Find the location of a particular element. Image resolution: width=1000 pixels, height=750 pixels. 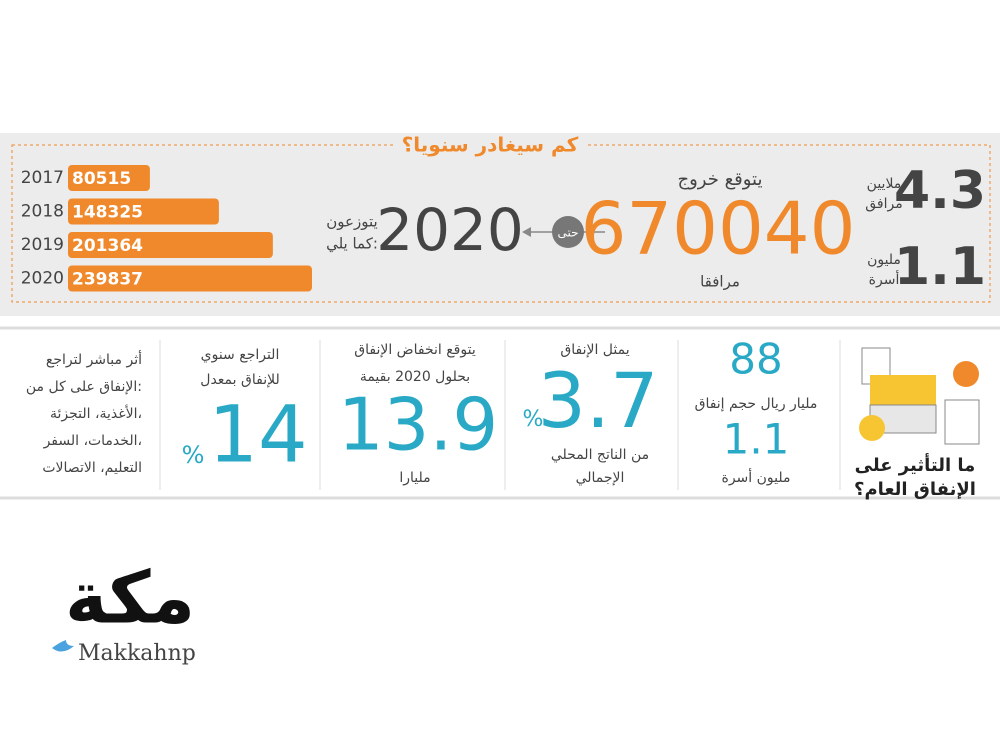

bar-value: 239837 is located at coordinates (107, 280).